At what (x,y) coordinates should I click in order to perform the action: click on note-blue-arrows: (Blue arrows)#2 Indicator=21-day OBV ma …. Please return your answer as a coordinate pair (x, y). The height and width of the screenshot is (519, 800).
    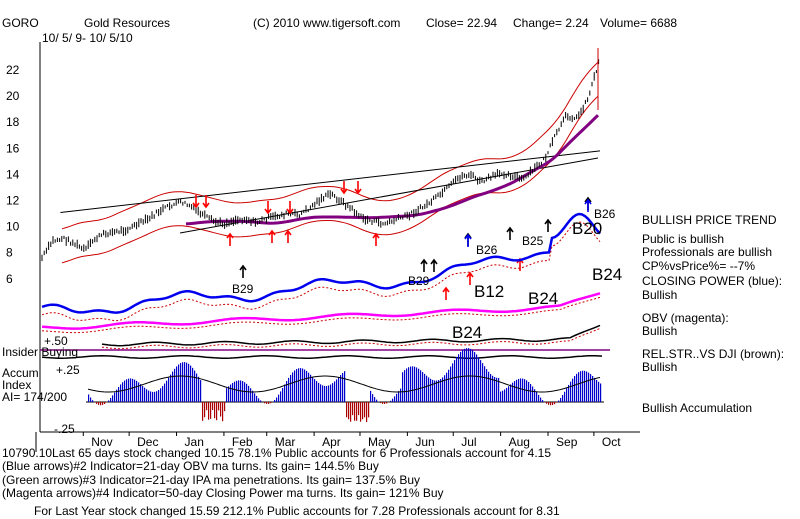
    Looking at the image, I should click on (190, 466).